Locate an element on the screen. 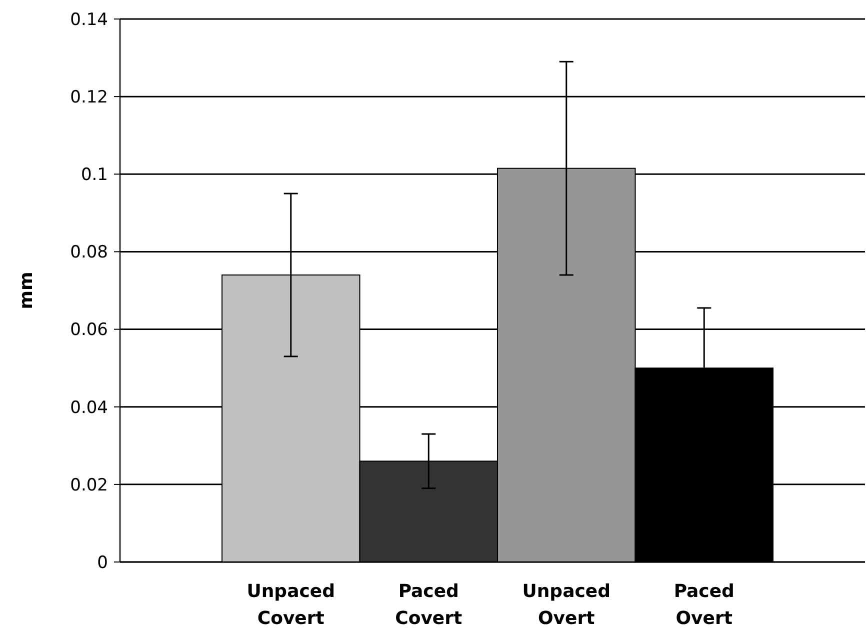 This screenshot has width=866, height=639. y-tick-label: 0.02 is located at coordinates (89, 485).